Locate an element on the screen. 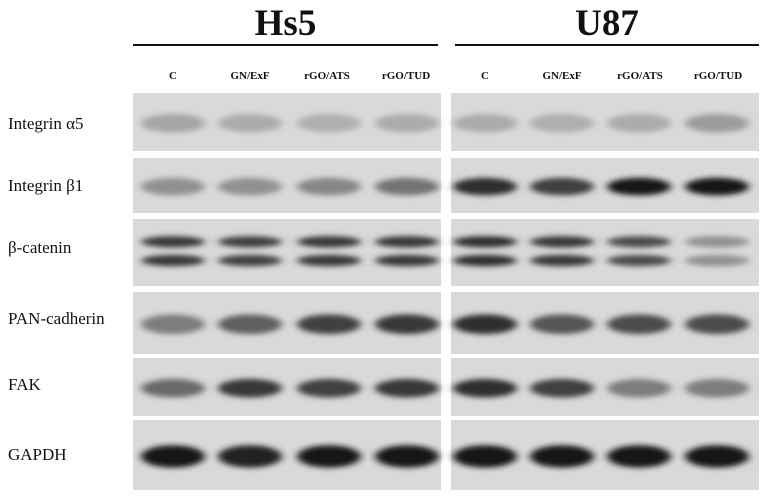 This screenshot has height=496, width=767. protein-label-fak: FAK is located at coordinates (24, 385).